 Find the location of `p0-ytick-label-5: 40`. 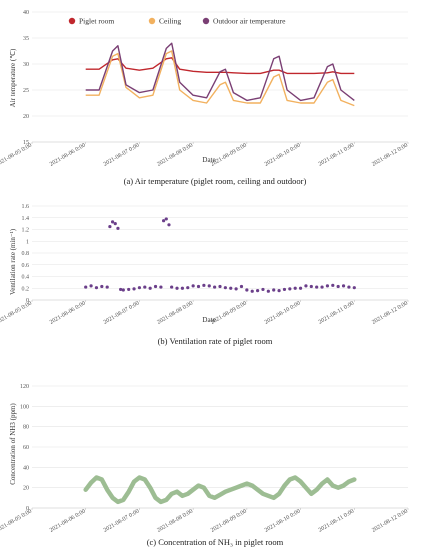

p0-ytick-label-5: 40 is located at coordinates (26, 13).